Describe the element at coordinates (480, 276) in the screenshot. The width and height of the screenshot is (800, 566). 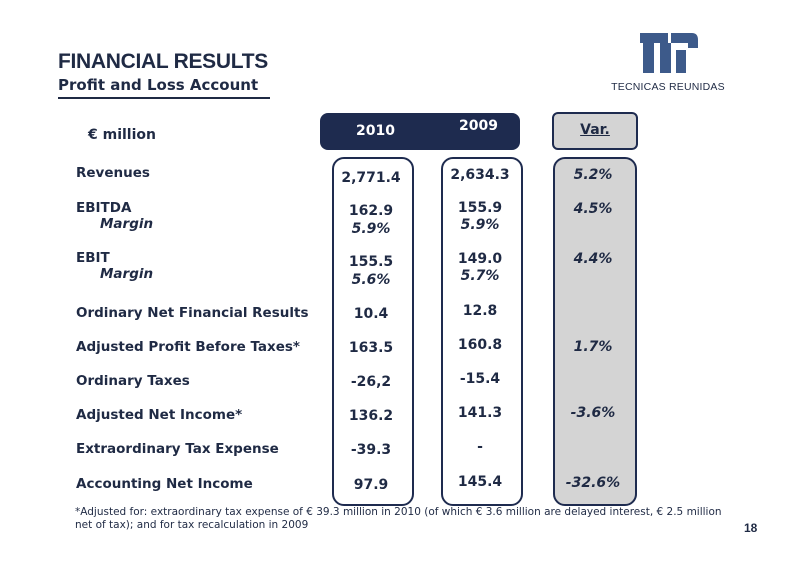
I see `cell-ebit-margin-2009: 5.7%` at that location.